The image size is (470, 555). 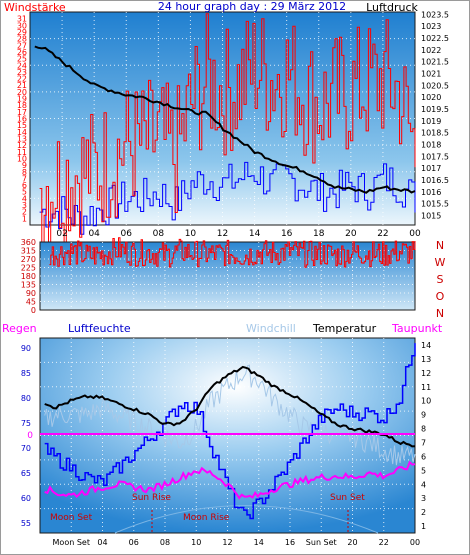 What do you see at coordinates (22, 112) in the screenshot?
I see `tick-label-wind: 17` at bounding box center [22, 112].